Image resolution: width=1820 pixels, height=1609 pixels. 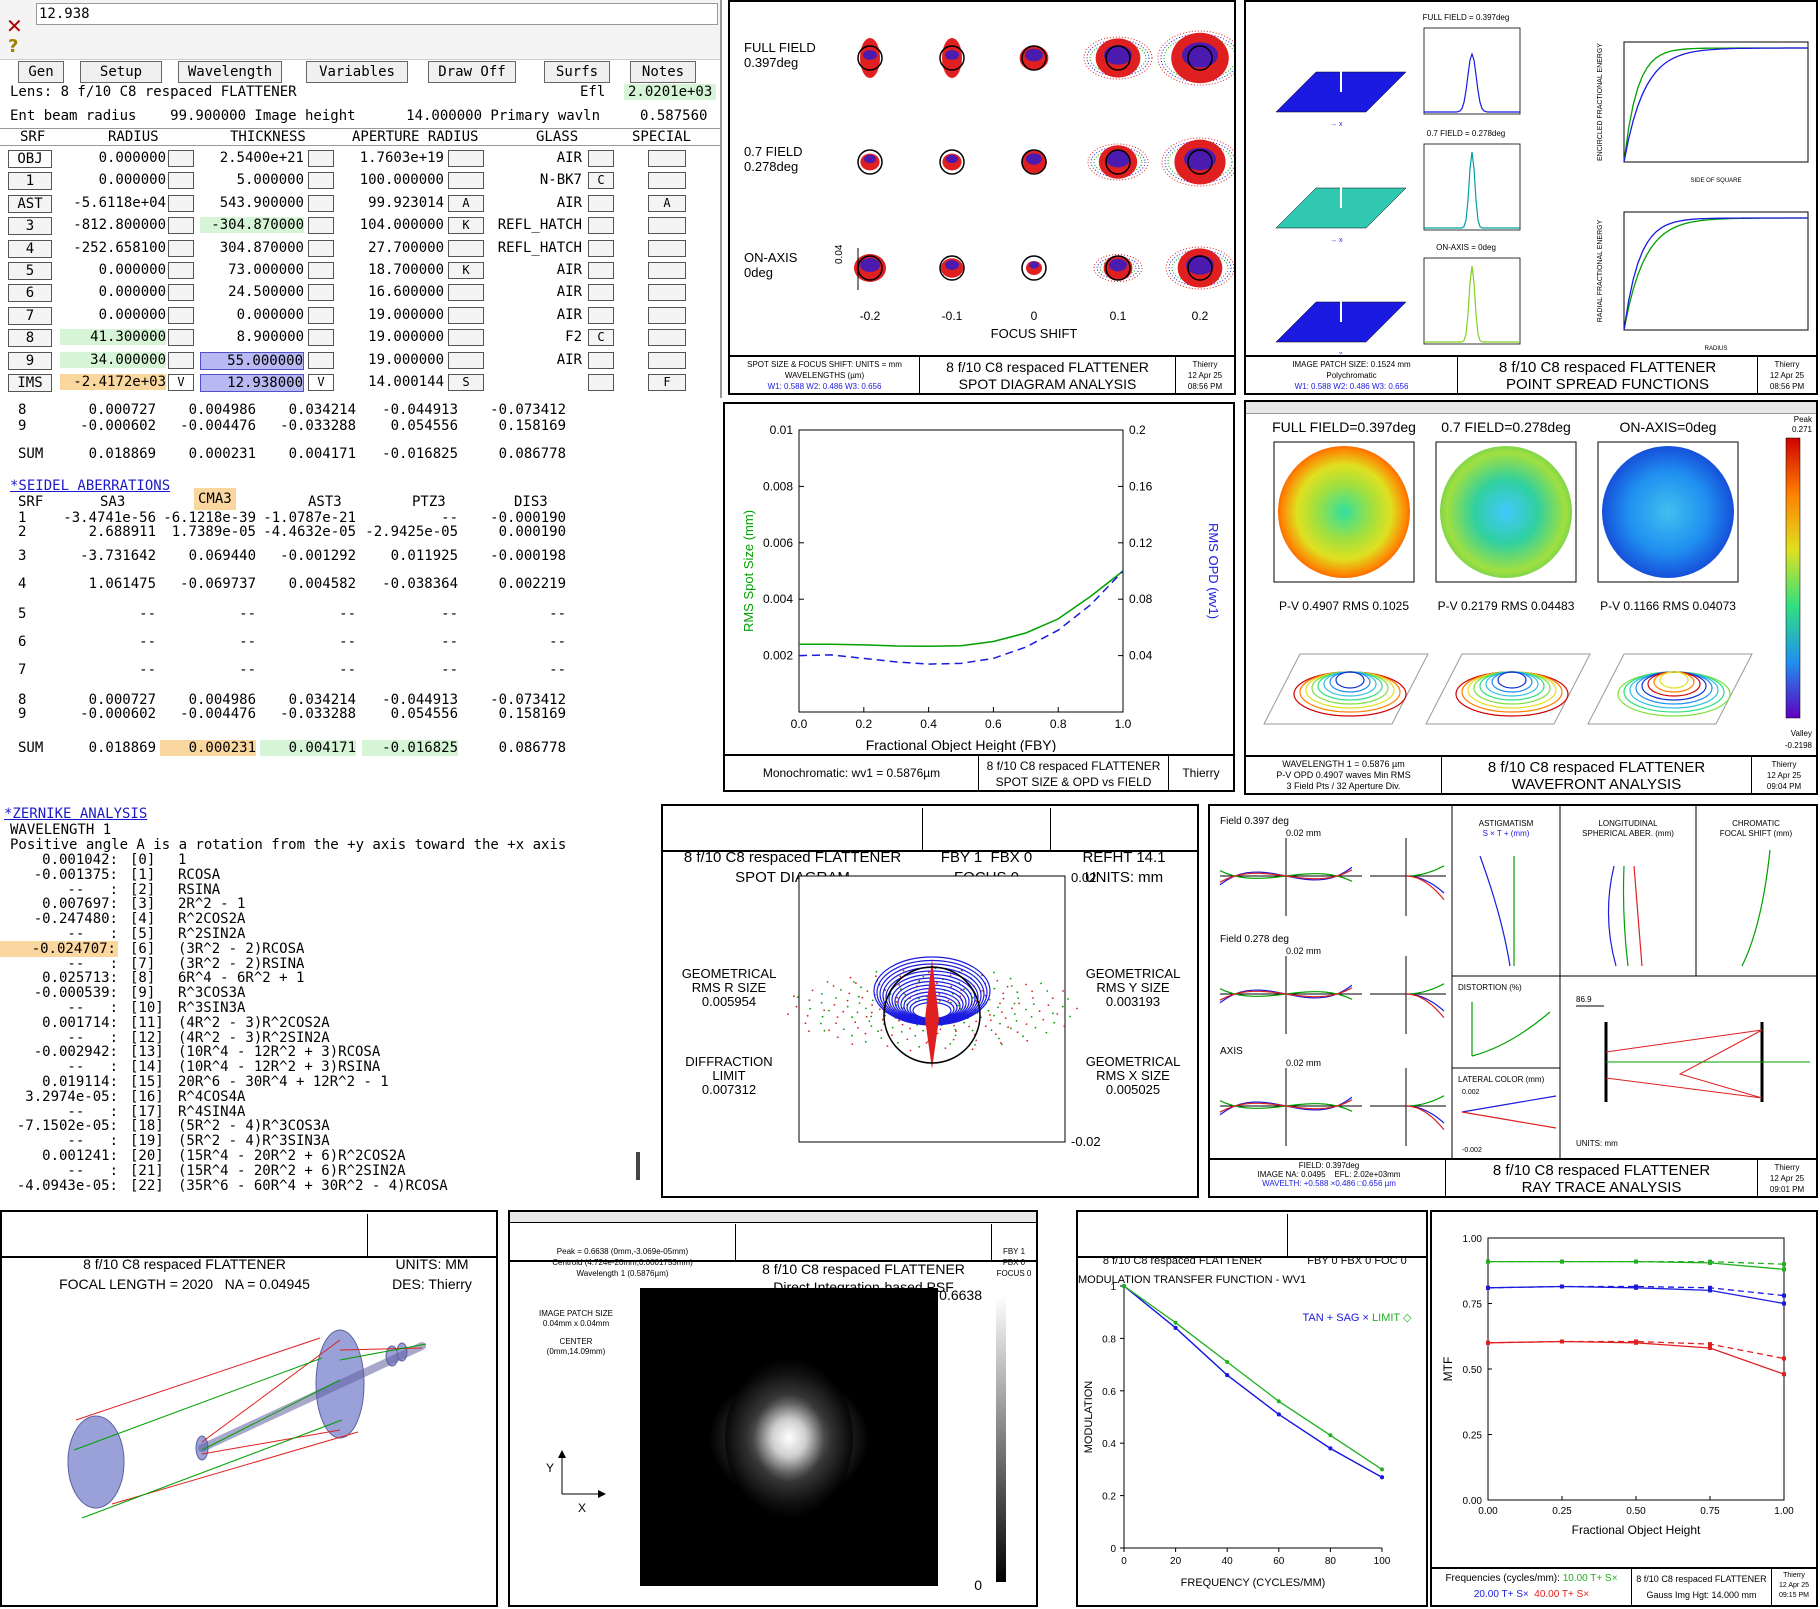 I want to click on glass-flag: C, so click(x=601, y=337).